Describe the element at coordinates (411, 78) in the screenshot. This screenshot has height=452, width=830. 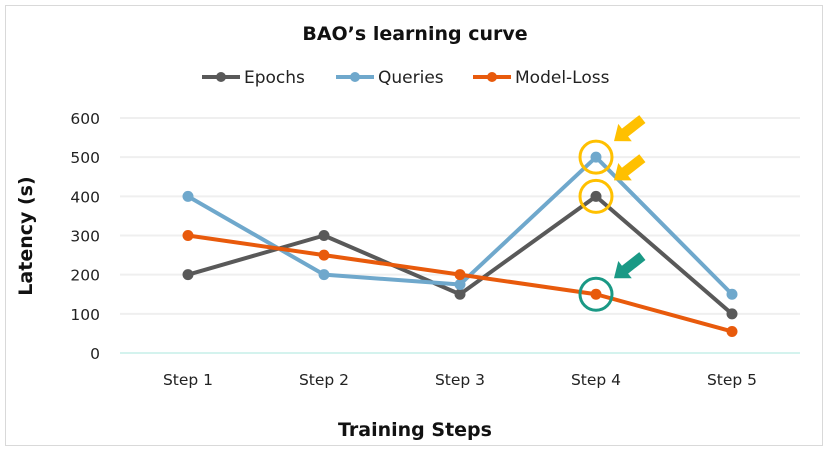
I see `legend-label: Queries` at that location.